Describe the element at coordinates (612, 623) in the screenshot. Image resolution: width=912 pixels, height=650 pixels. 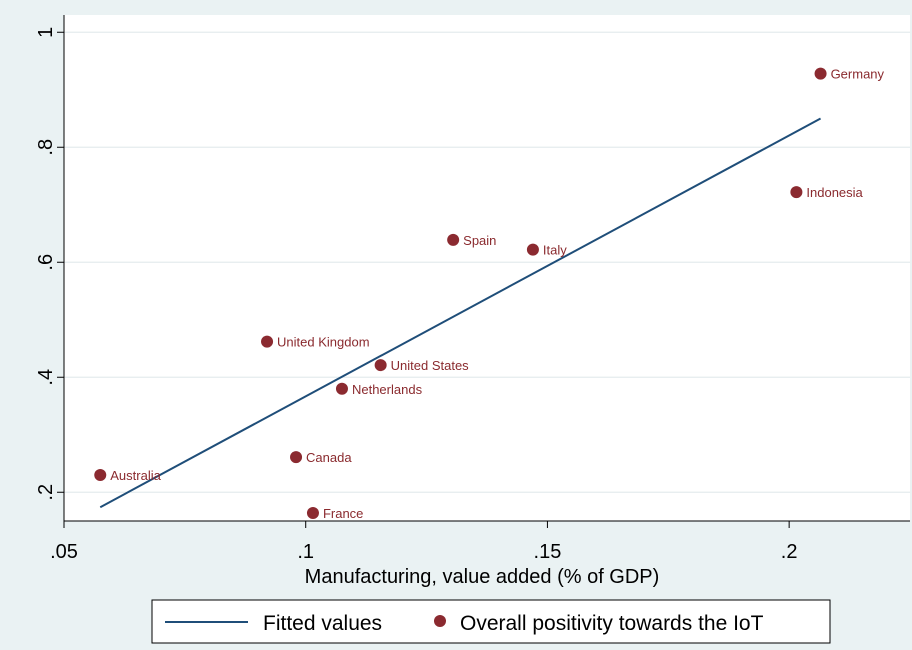
I see `legend-label-positivity: Overall positivity towards the IoT` at that location.